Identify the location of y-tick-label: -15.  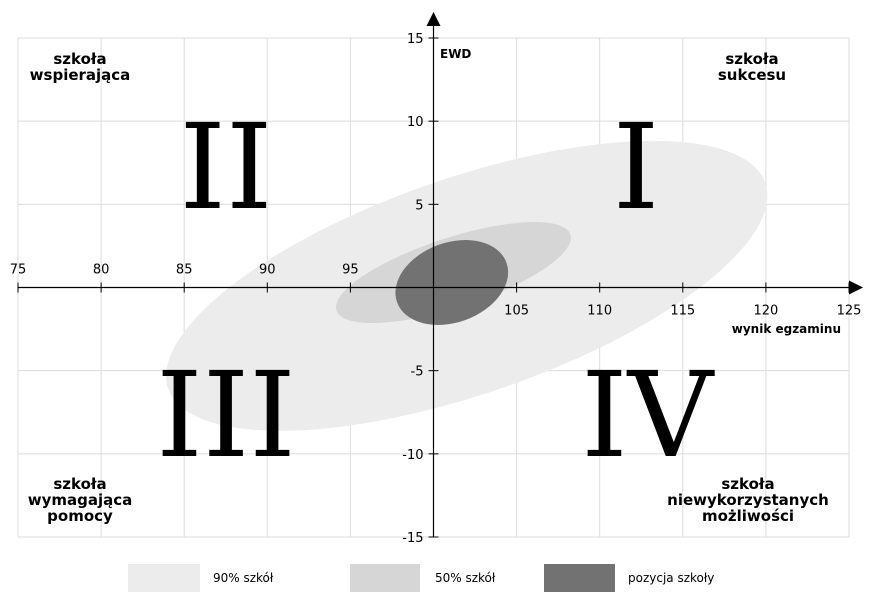
(412, 538).